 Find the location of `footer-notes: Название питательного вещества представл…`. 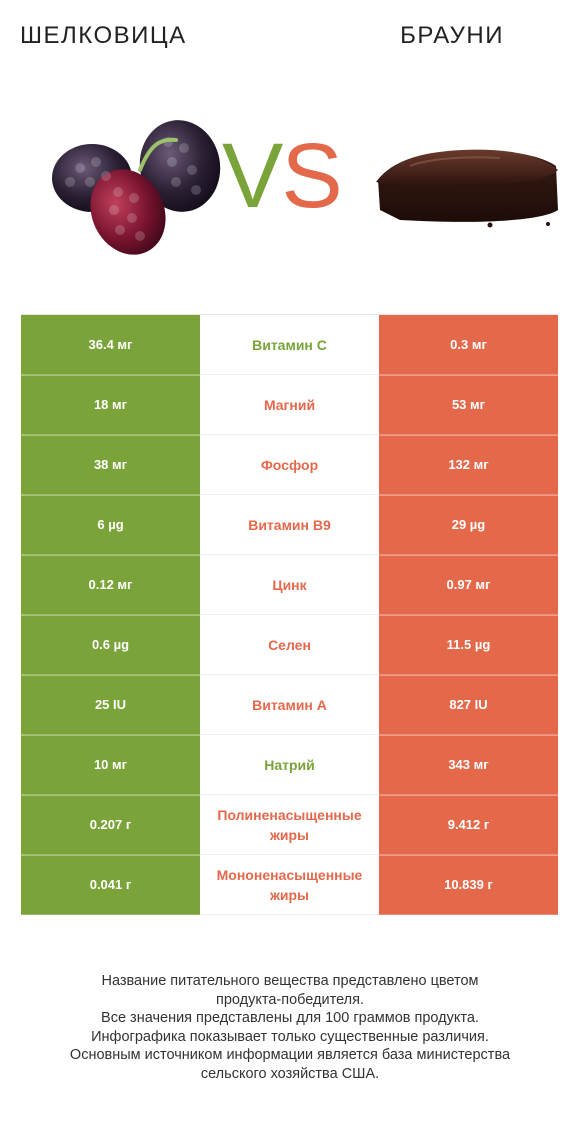

footer-notes: Название питательного вещества представл… is located at coordinates (290, 1027).